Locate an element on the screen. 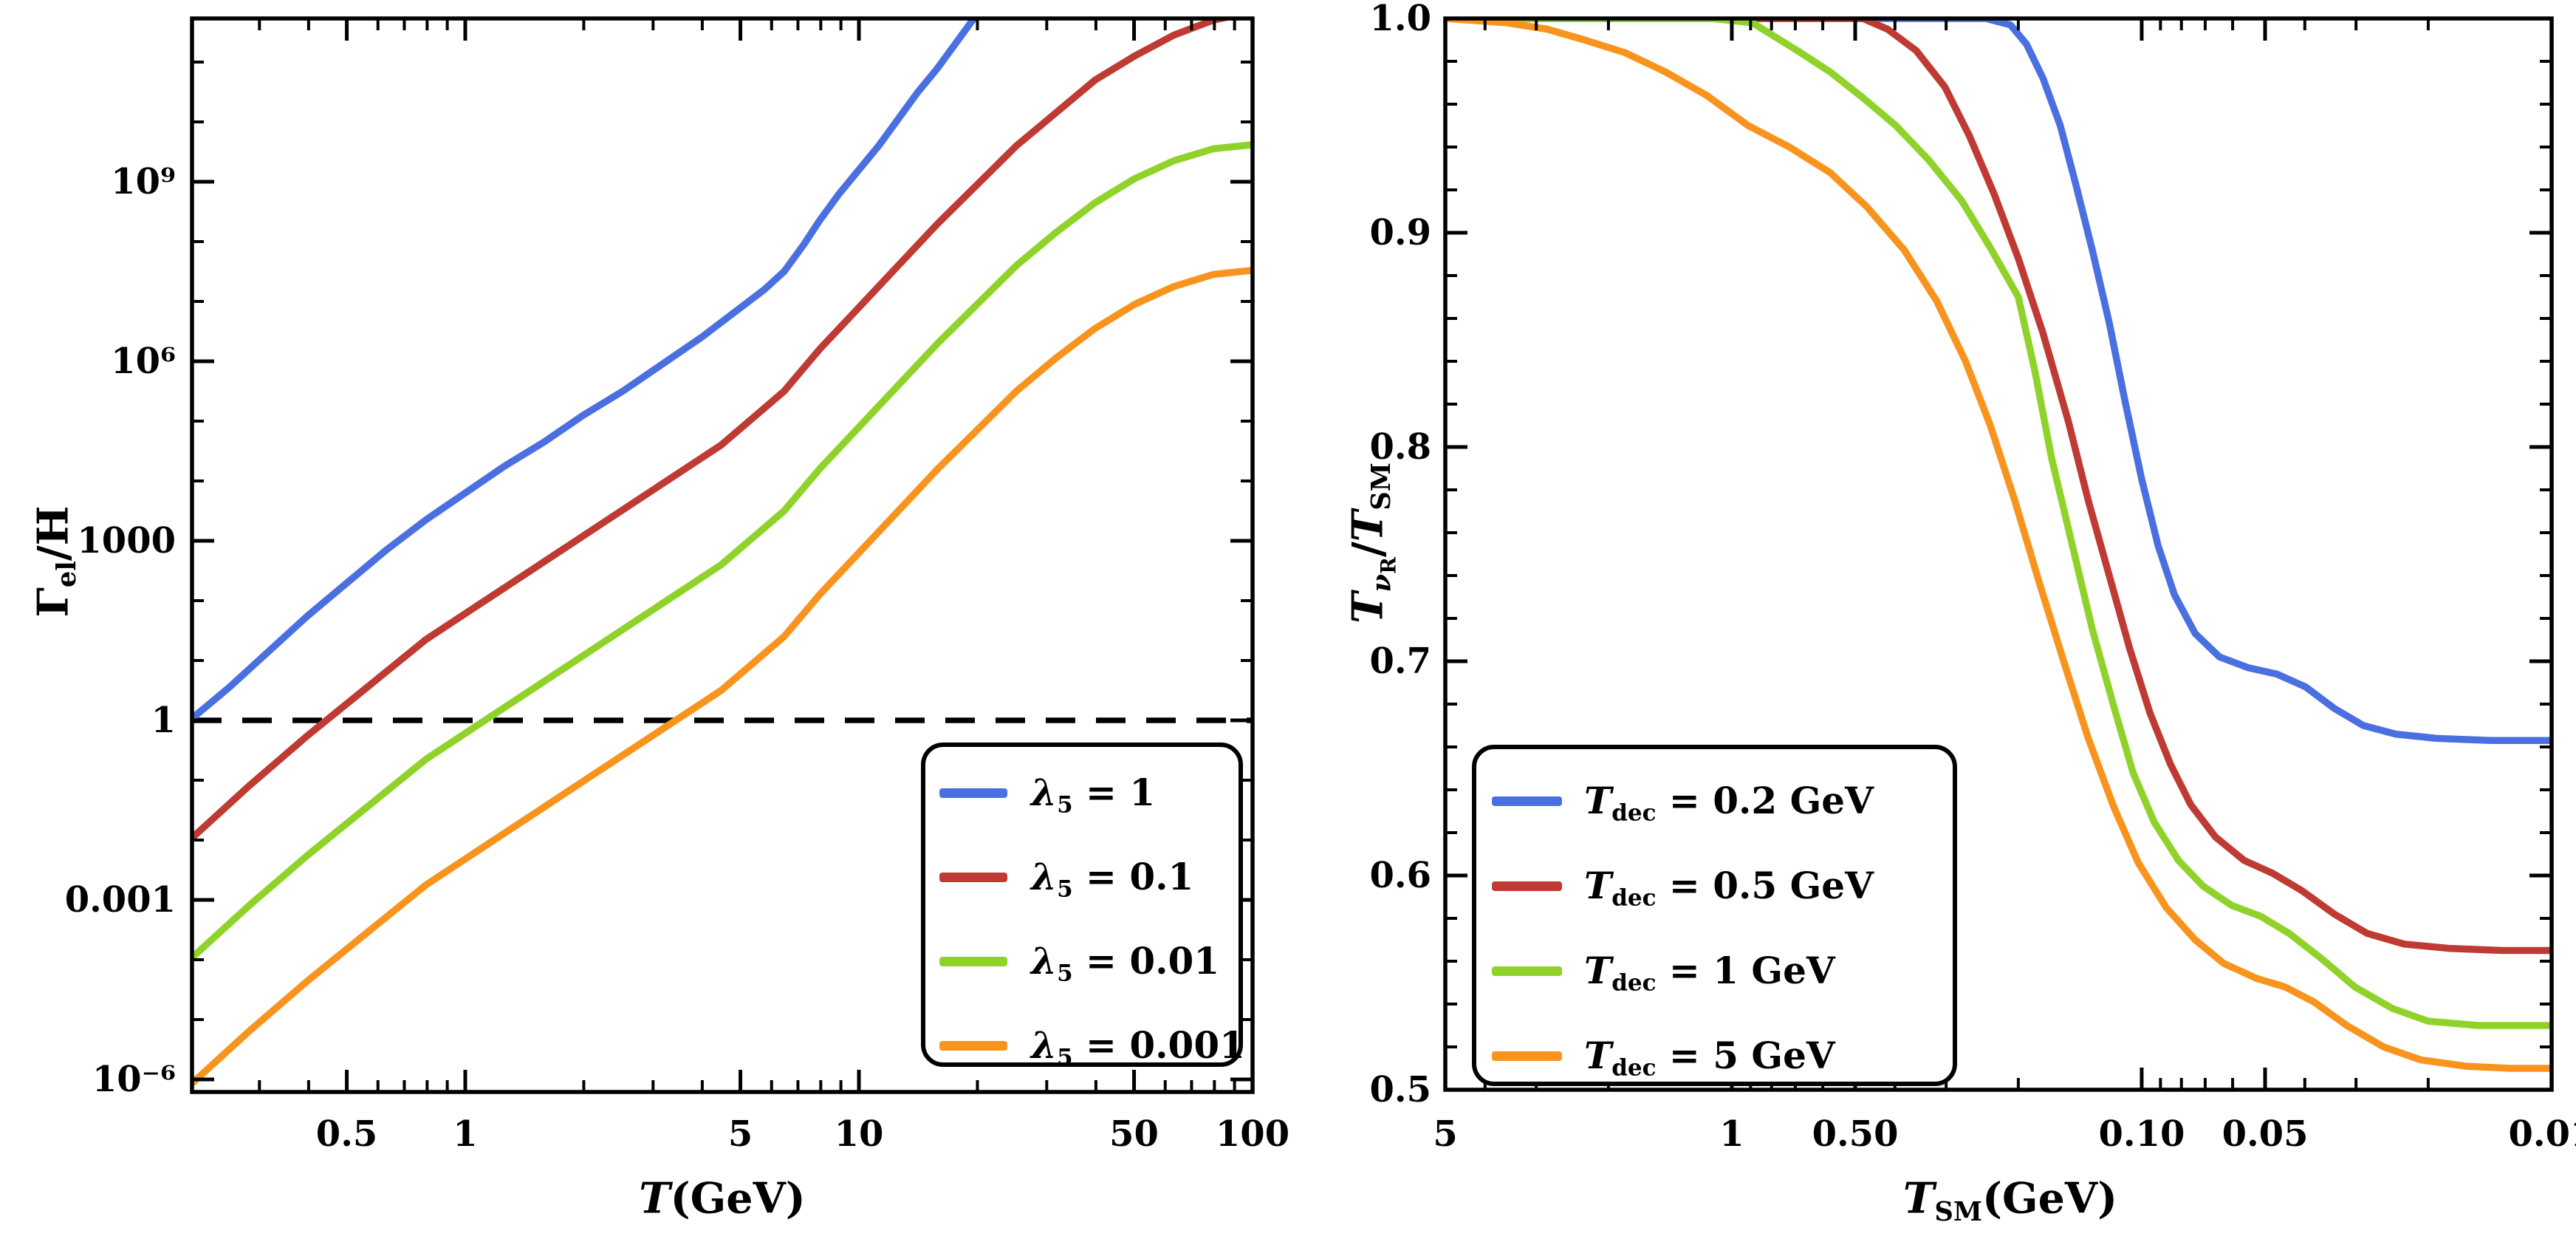 This screenshot has width=2576, height=1239. legend-item: λ5 = 0.001 is located at coordinates (1085, 1045).